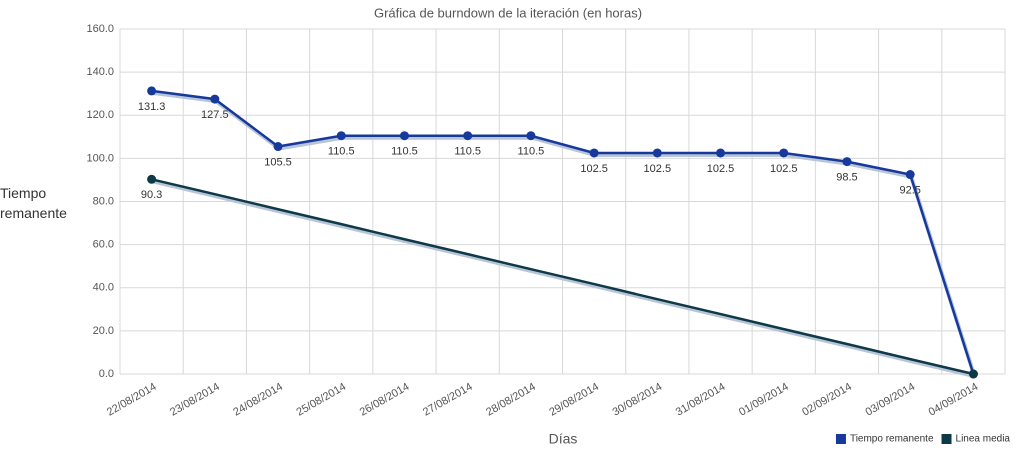  I want to click on y-axis-label: Tiempo remanente, so click(33, 203).